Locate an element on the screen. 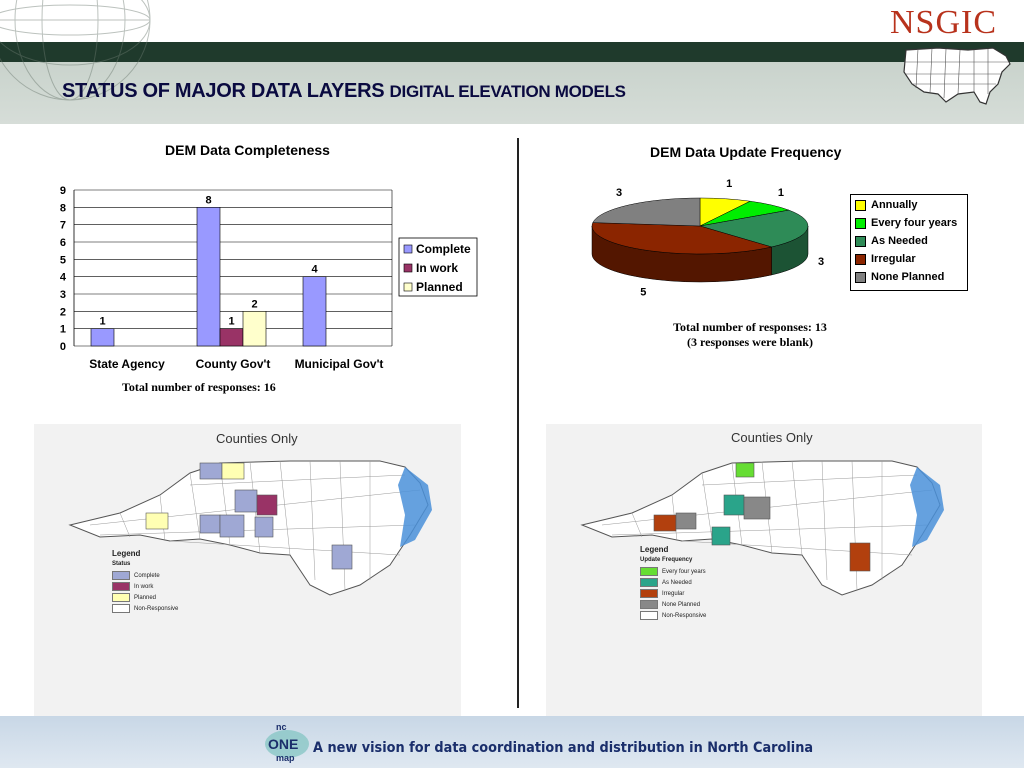 This screenshot has width=1024, height=768. pie-data-label: 5 is located at coordinates (643, 292).